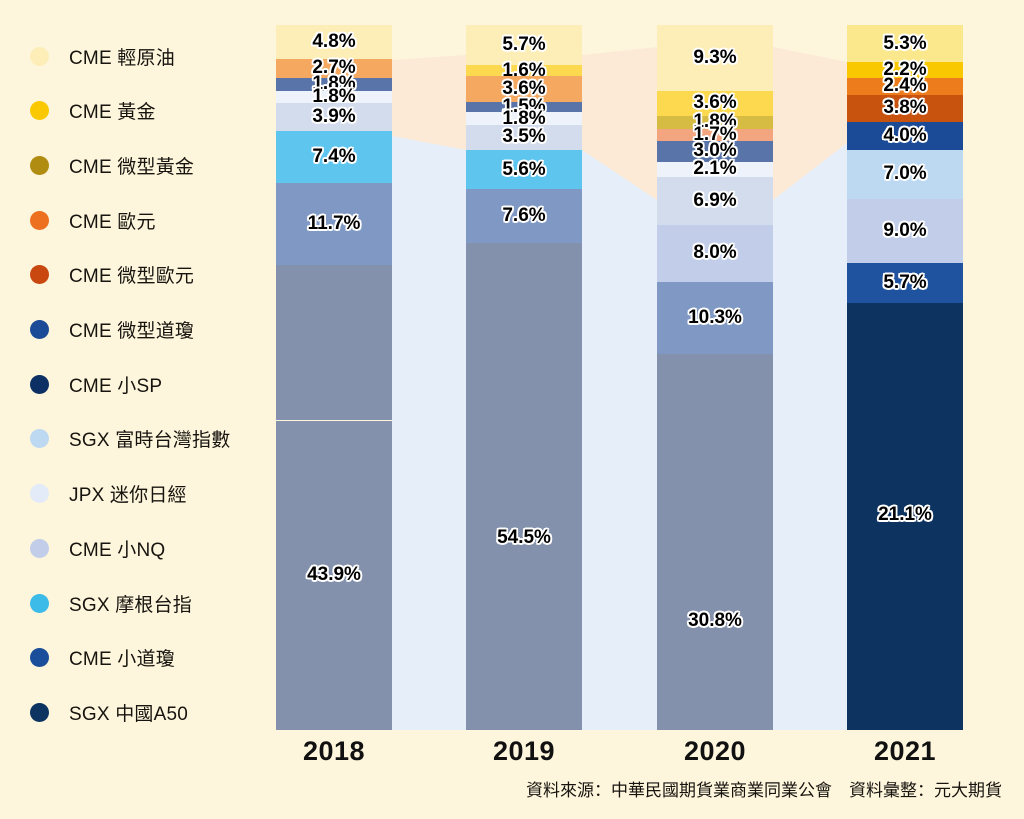 The width and height of the screenshot is (1024, 819). I want to click on legend-item-cme_mini_sp: CME 小SP, so click(96, 385).